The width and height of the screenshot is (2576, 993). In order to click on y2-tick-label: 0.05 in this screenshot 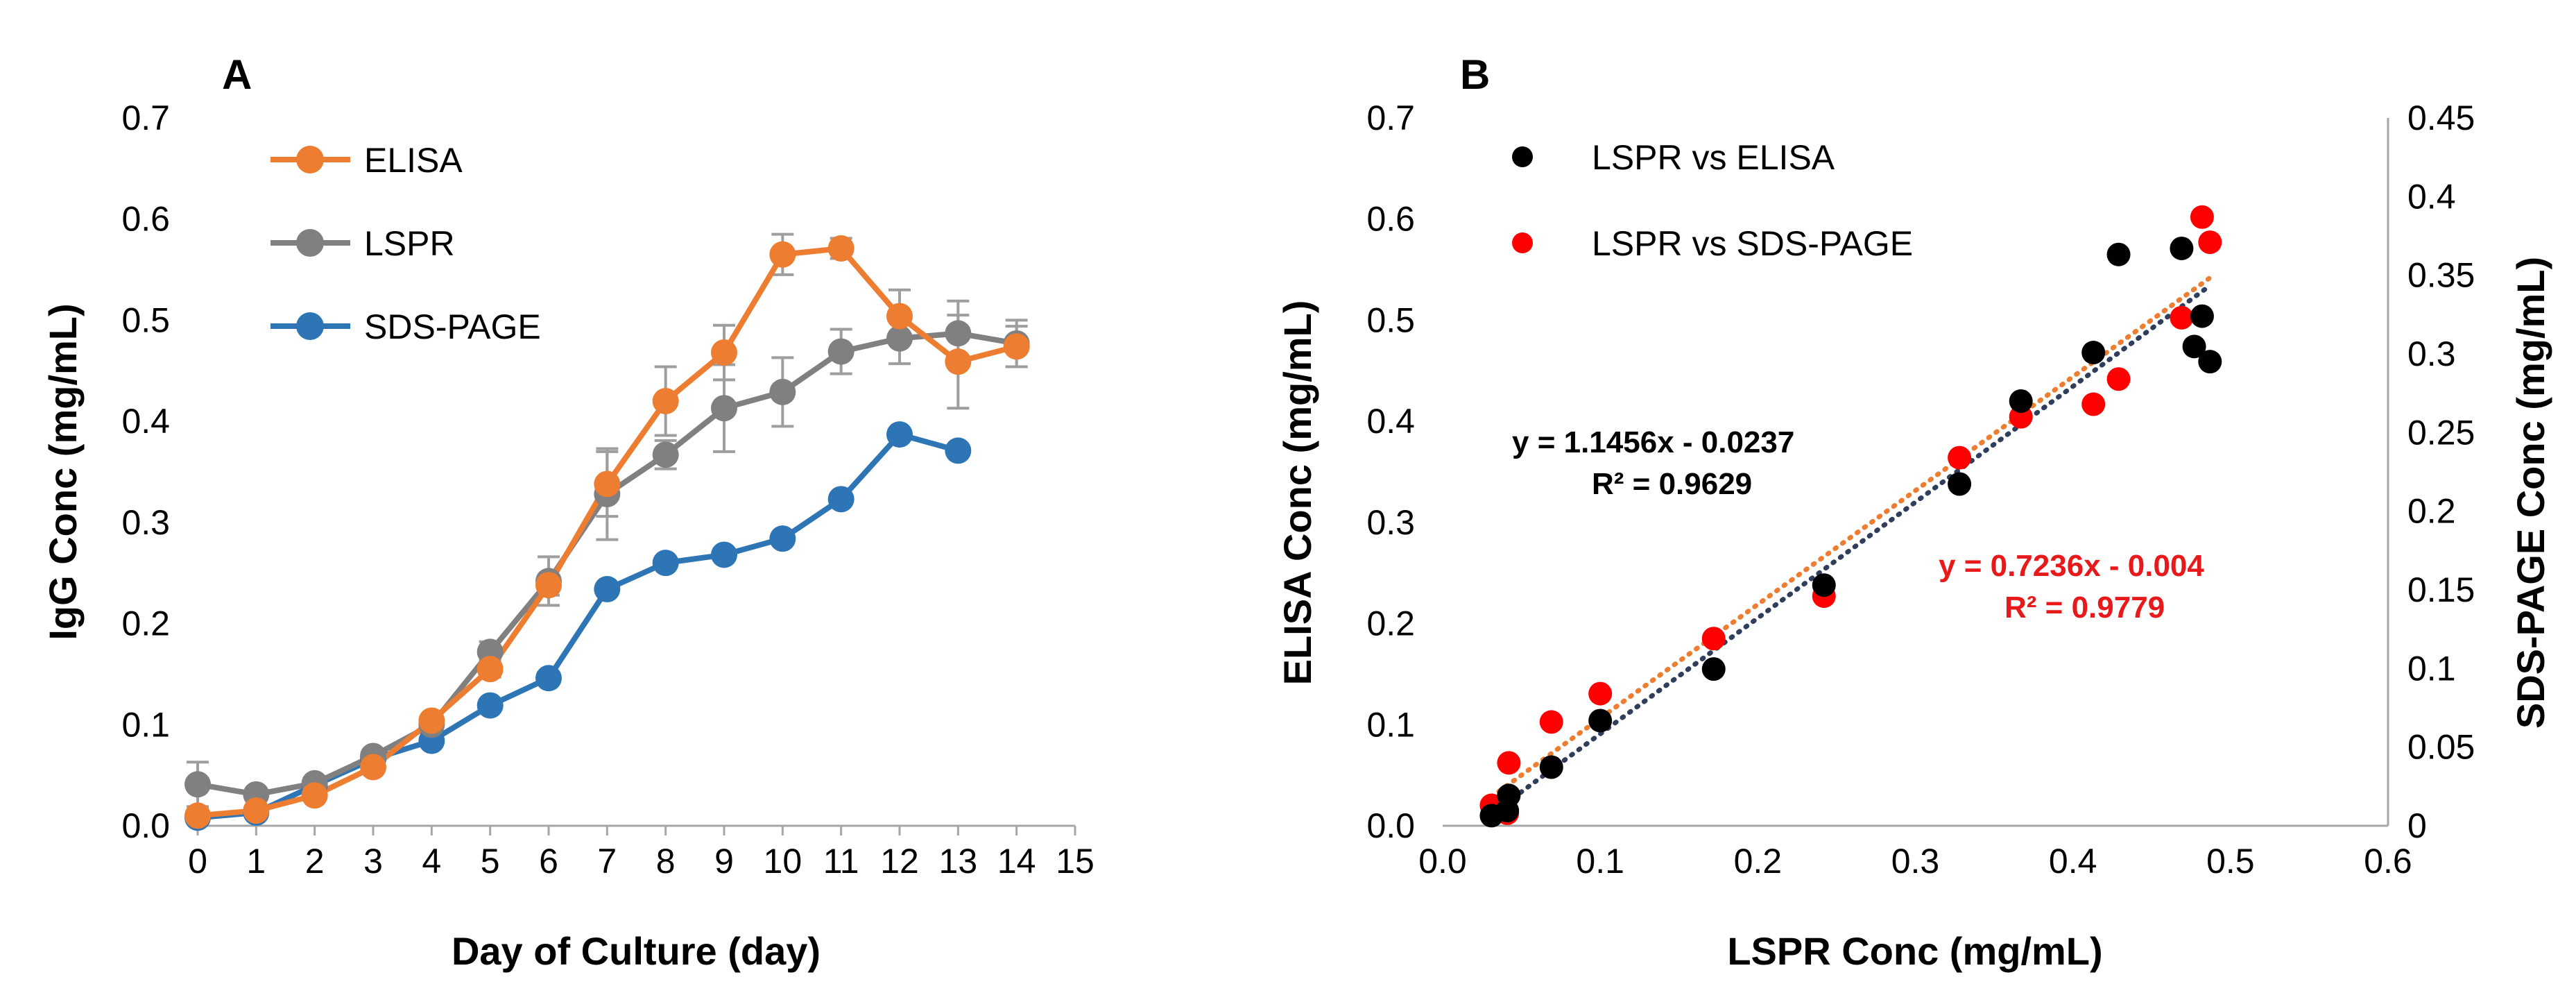, I will do `click(2441, 748)`.